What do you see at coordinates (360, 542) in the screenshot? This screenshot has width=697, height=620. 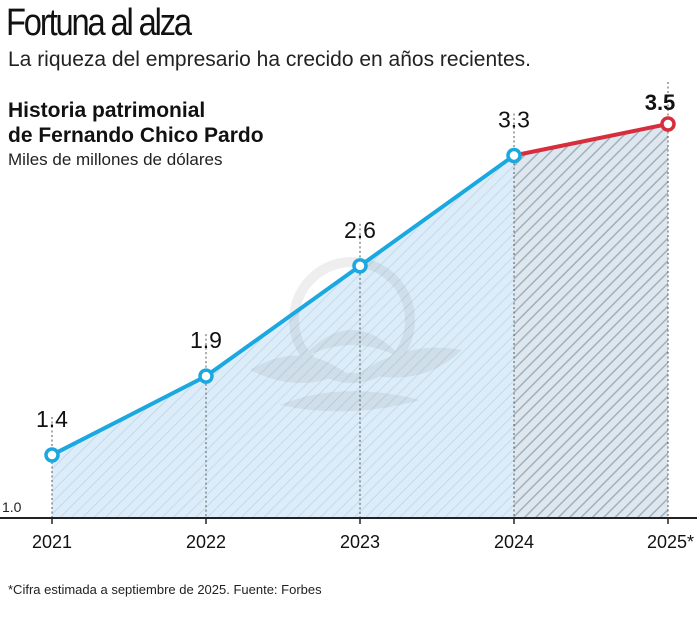 I see `x-tick-label-2023: 2023` at bounding box center [360, 542].